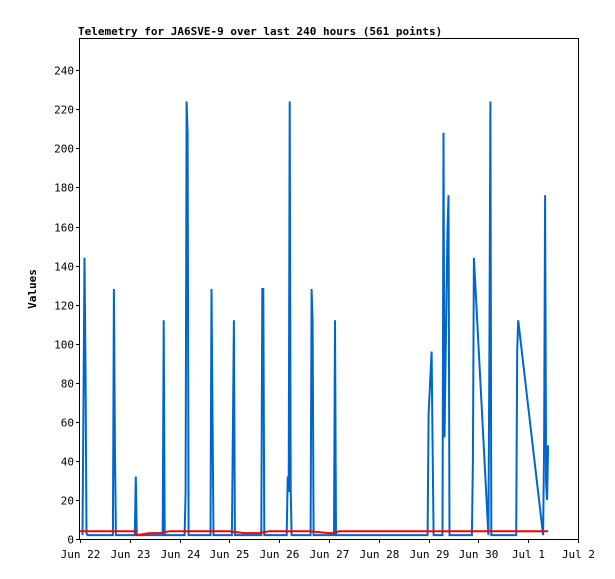 The height and width of the screenshot is (579, 615). What do you see at coordinates (280, 554) in the screenshot?
I see `x-tick-label: Jun 26` at bounding box center [280, 554].